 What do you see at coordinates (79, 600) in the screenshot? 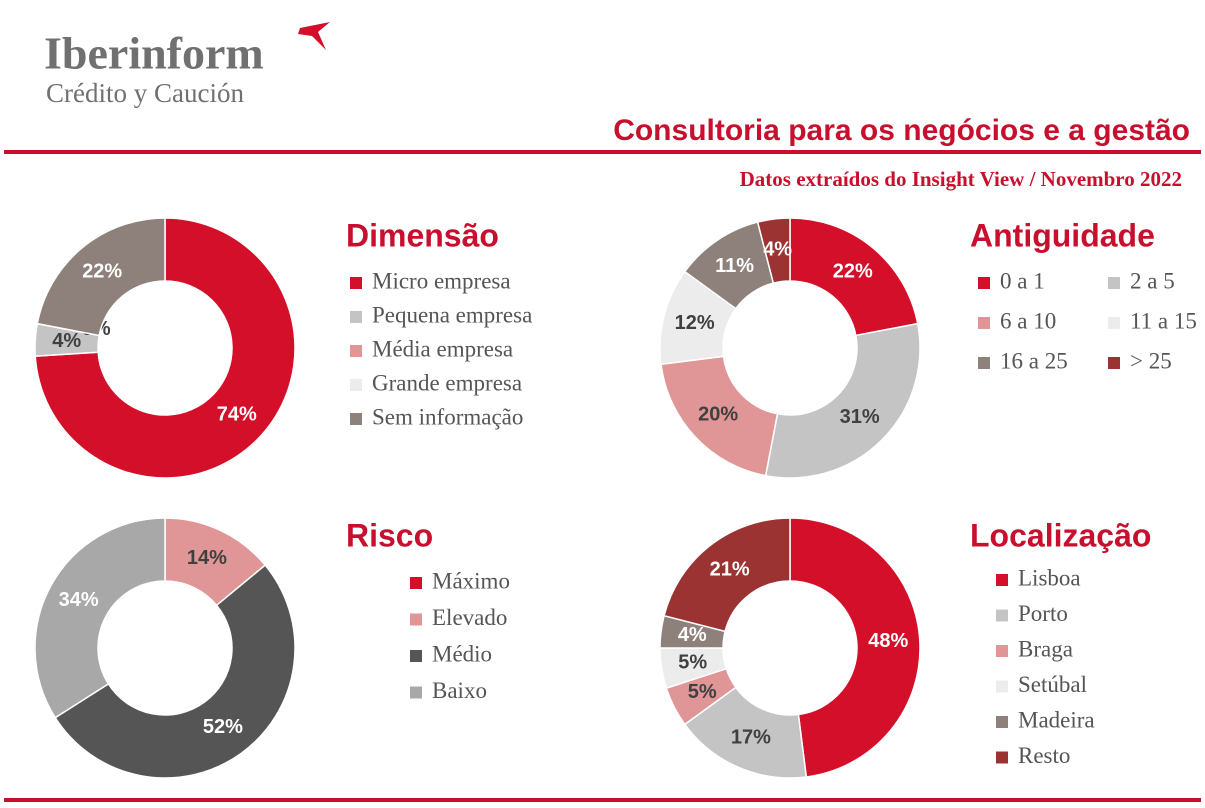
I see `data-label: 34%` at bounding box center [79, 600].